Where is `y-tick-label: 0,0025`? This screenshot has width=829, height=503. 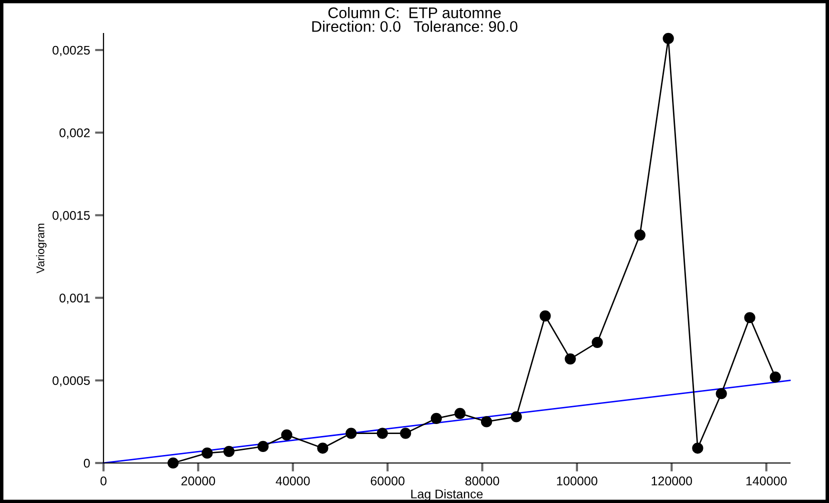 y-tick-label: 0,0025 is located at coordinates (71, 51).